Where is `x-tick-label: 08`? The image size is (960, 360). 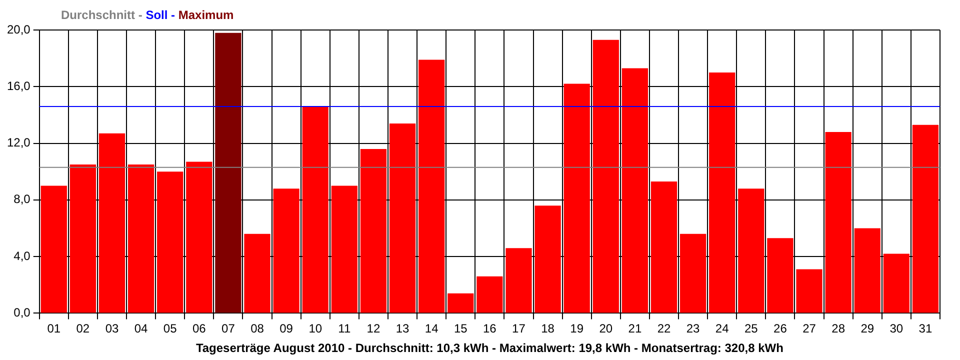
x-tick-label: 08 is located at coordinates (257, 329).